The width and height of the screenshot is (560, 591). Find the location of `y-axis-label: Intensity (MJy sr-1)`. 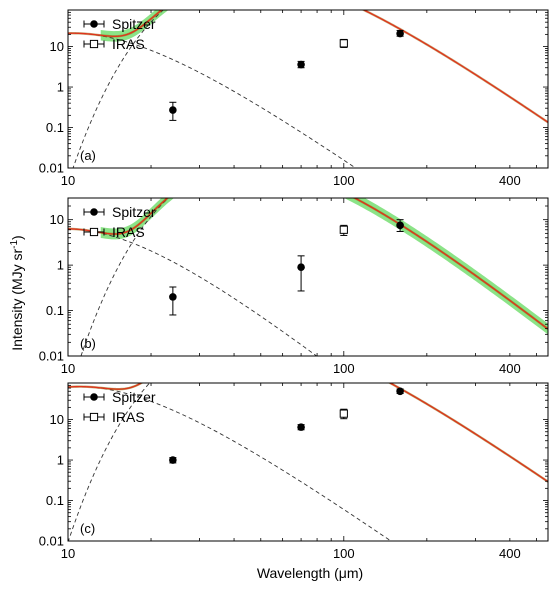

y-axis-label: Intensity (MJy sr-1) is located at coordinates (17, 292).